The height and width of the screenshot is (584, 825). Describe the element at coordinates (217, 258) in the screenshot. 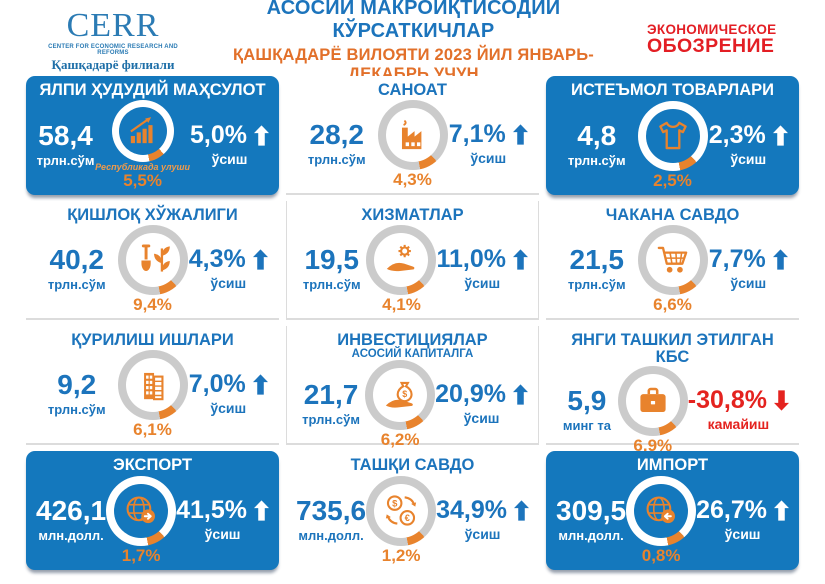

I see `growth-percent: 4,3%` at that location.